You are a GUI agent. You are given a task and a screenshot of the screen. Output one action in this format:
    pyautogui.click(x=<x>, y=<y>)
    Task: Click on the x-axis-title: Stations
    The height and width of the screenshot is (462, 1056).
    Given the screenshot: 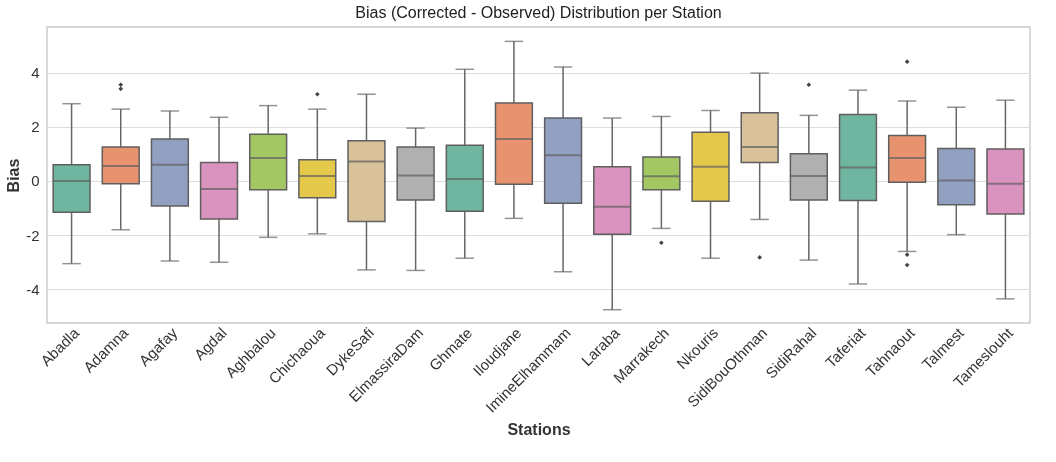 What is the action you would take?
    pyautogui.click(x=539, y=429)
    